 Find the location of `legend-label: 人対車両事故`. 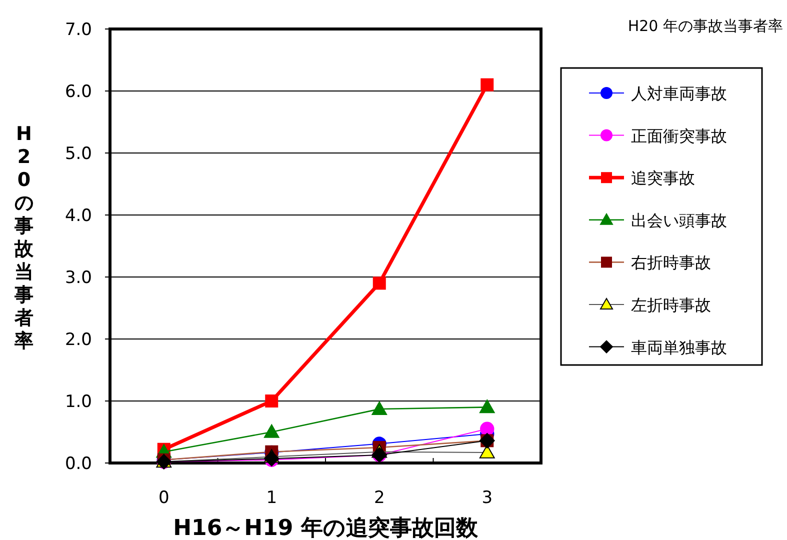

legend-label: 人対車両事故 is located at coordinates (679, 93).